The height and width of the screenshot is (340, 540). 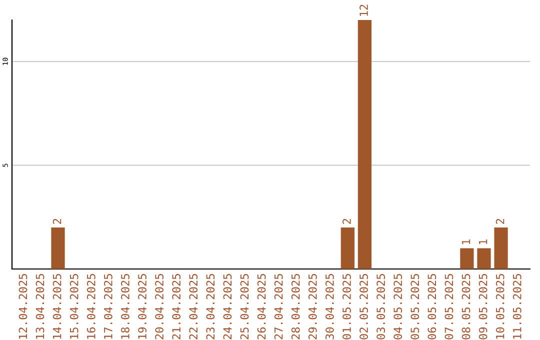 I want to click on x-tick-label: 17.04.2025, so click(x=108, y=306).